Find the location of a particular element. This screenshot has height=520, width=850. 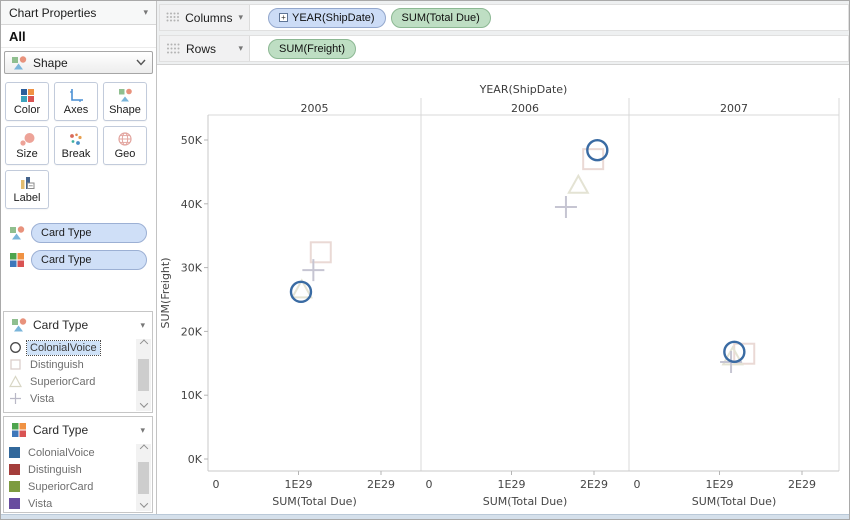

columns-shelf-content: + YEAR(ShipDate) SUM(Total Due) is located at coordinates (370, 17).